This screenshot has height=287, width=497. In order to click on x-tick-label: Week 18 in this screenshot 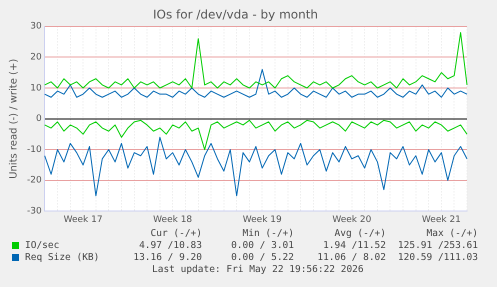, I will do `click(172, 219)`.